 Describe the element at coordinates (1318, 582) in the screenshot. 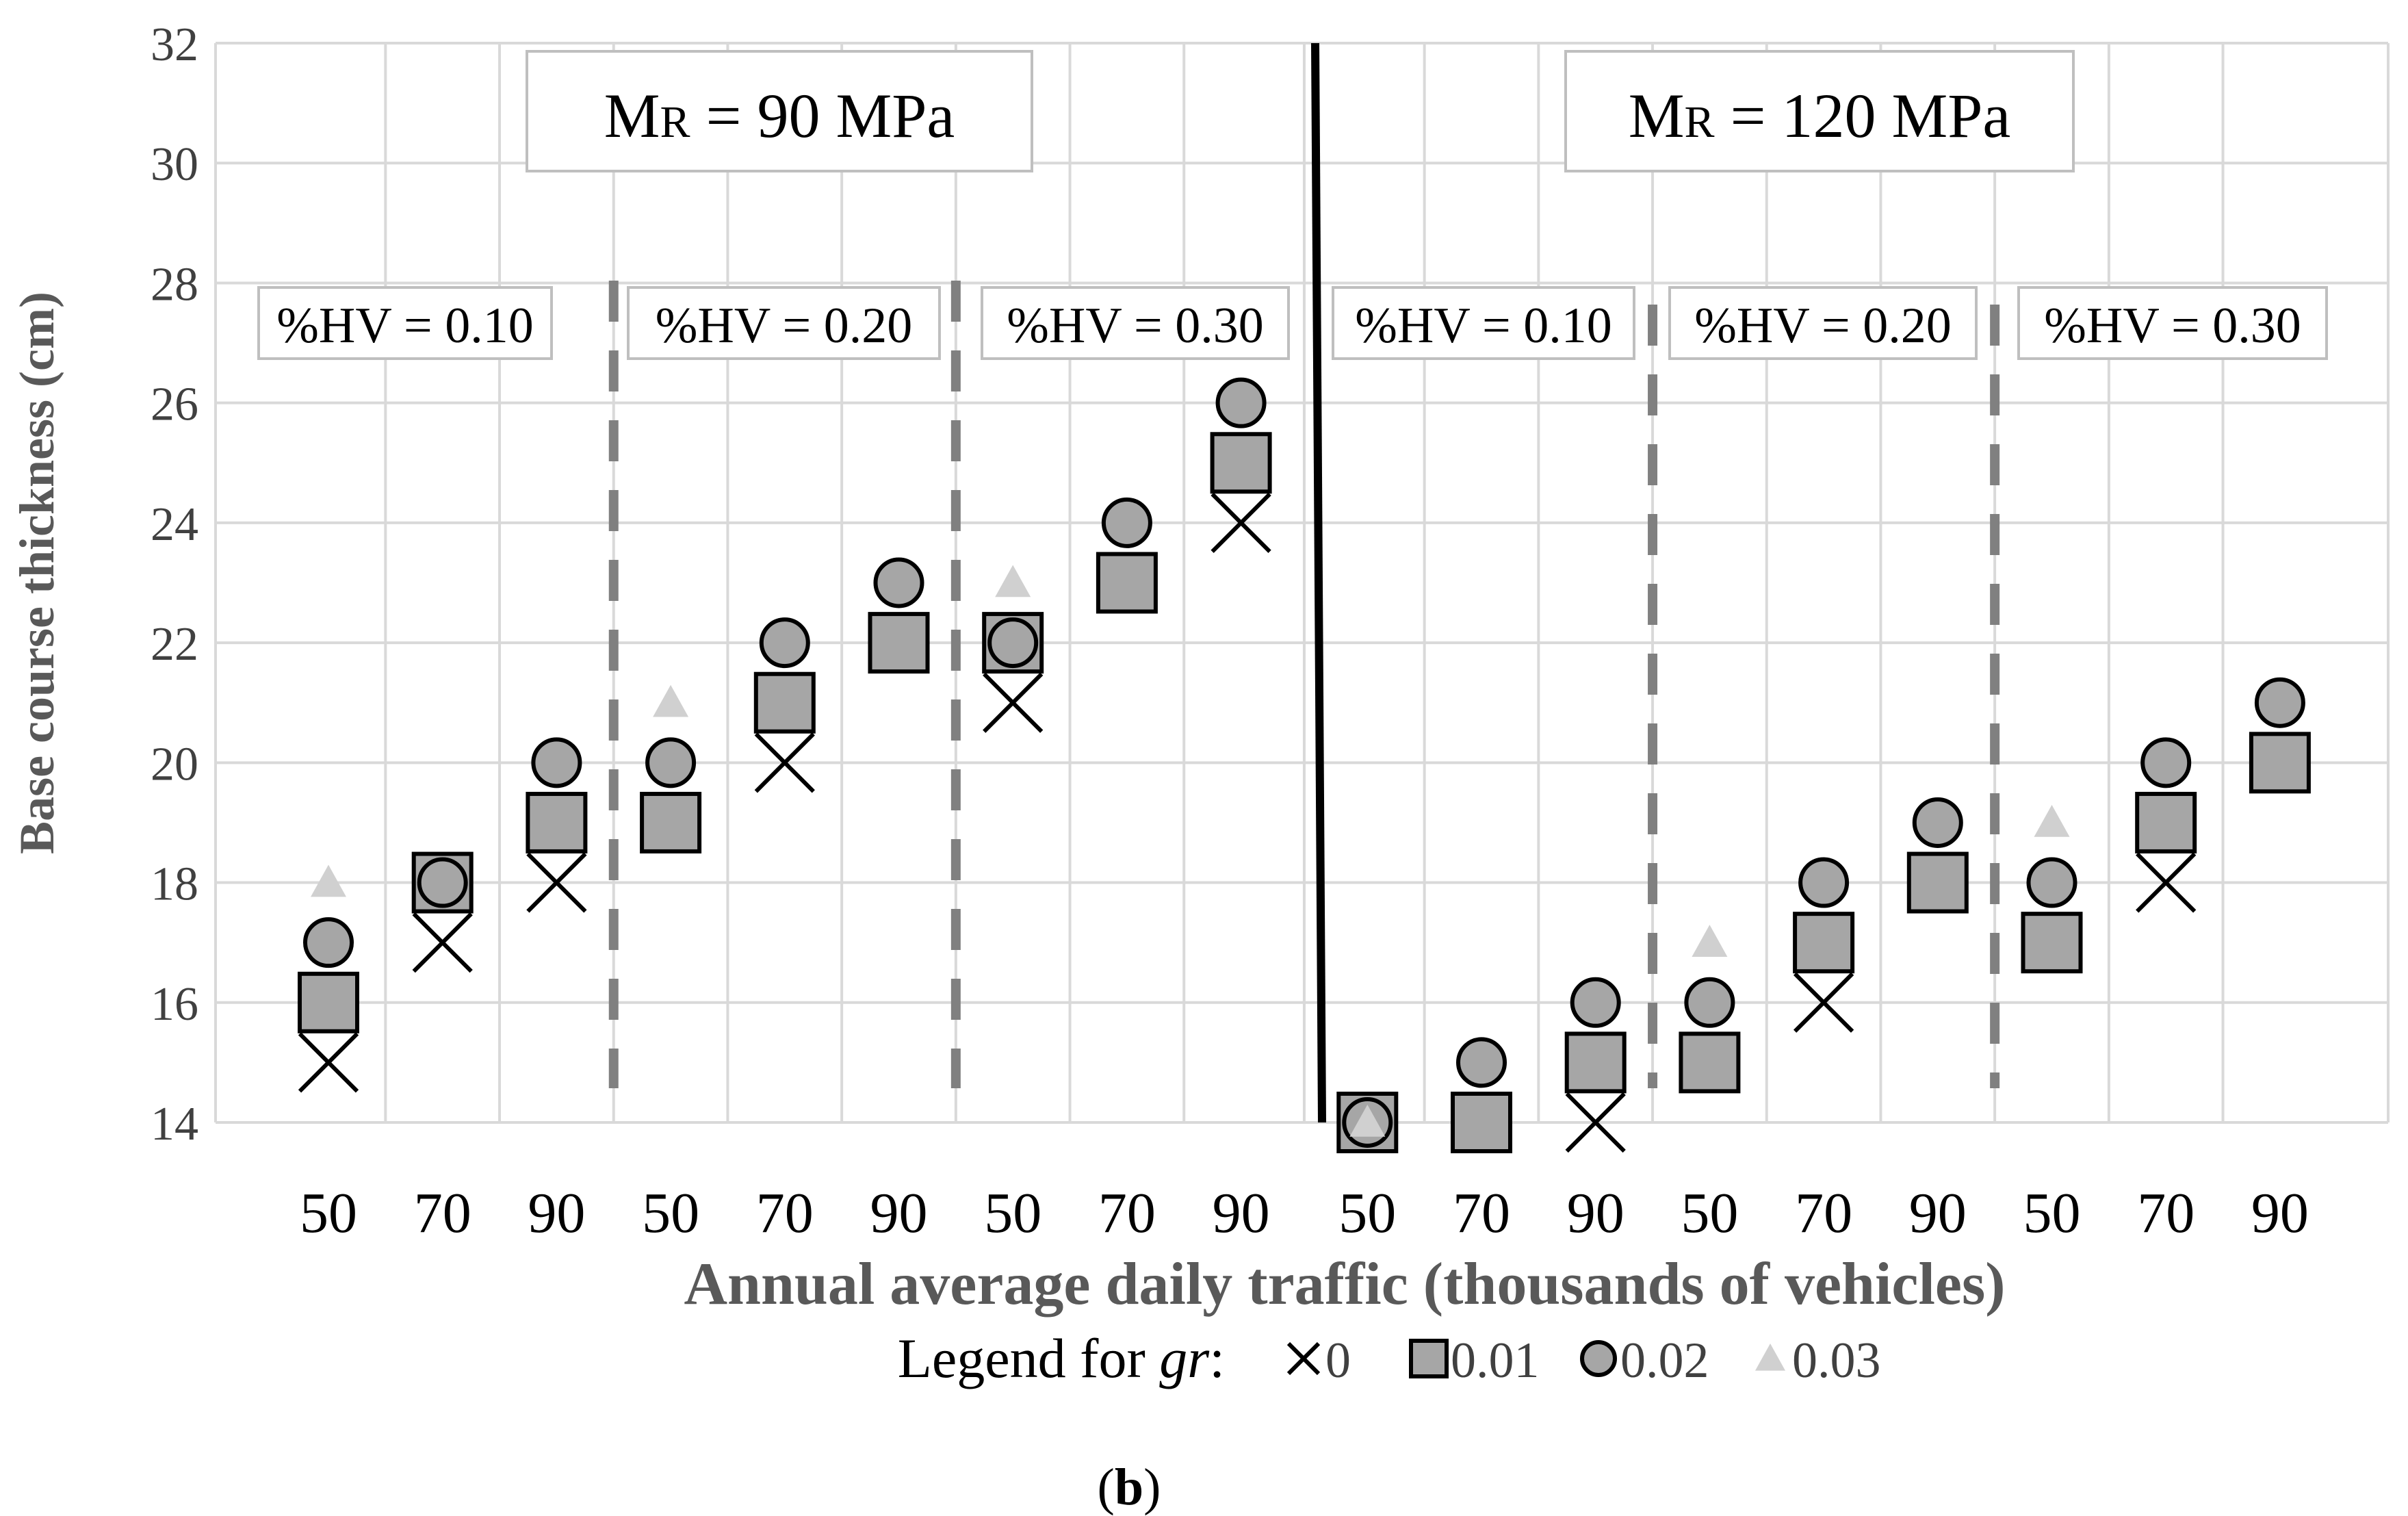

I see `panel-divider-line` at that location.